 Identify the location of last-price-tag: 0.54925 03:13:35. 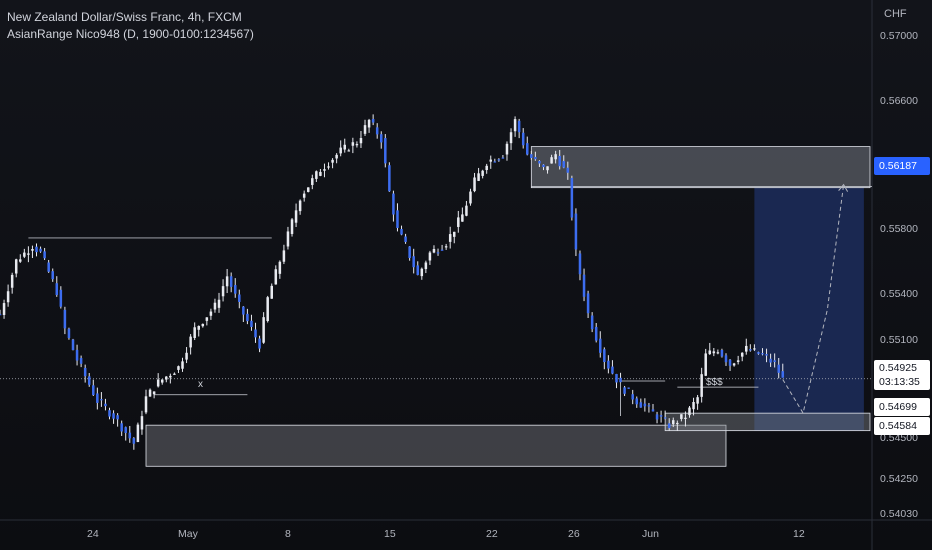
(902, 375).